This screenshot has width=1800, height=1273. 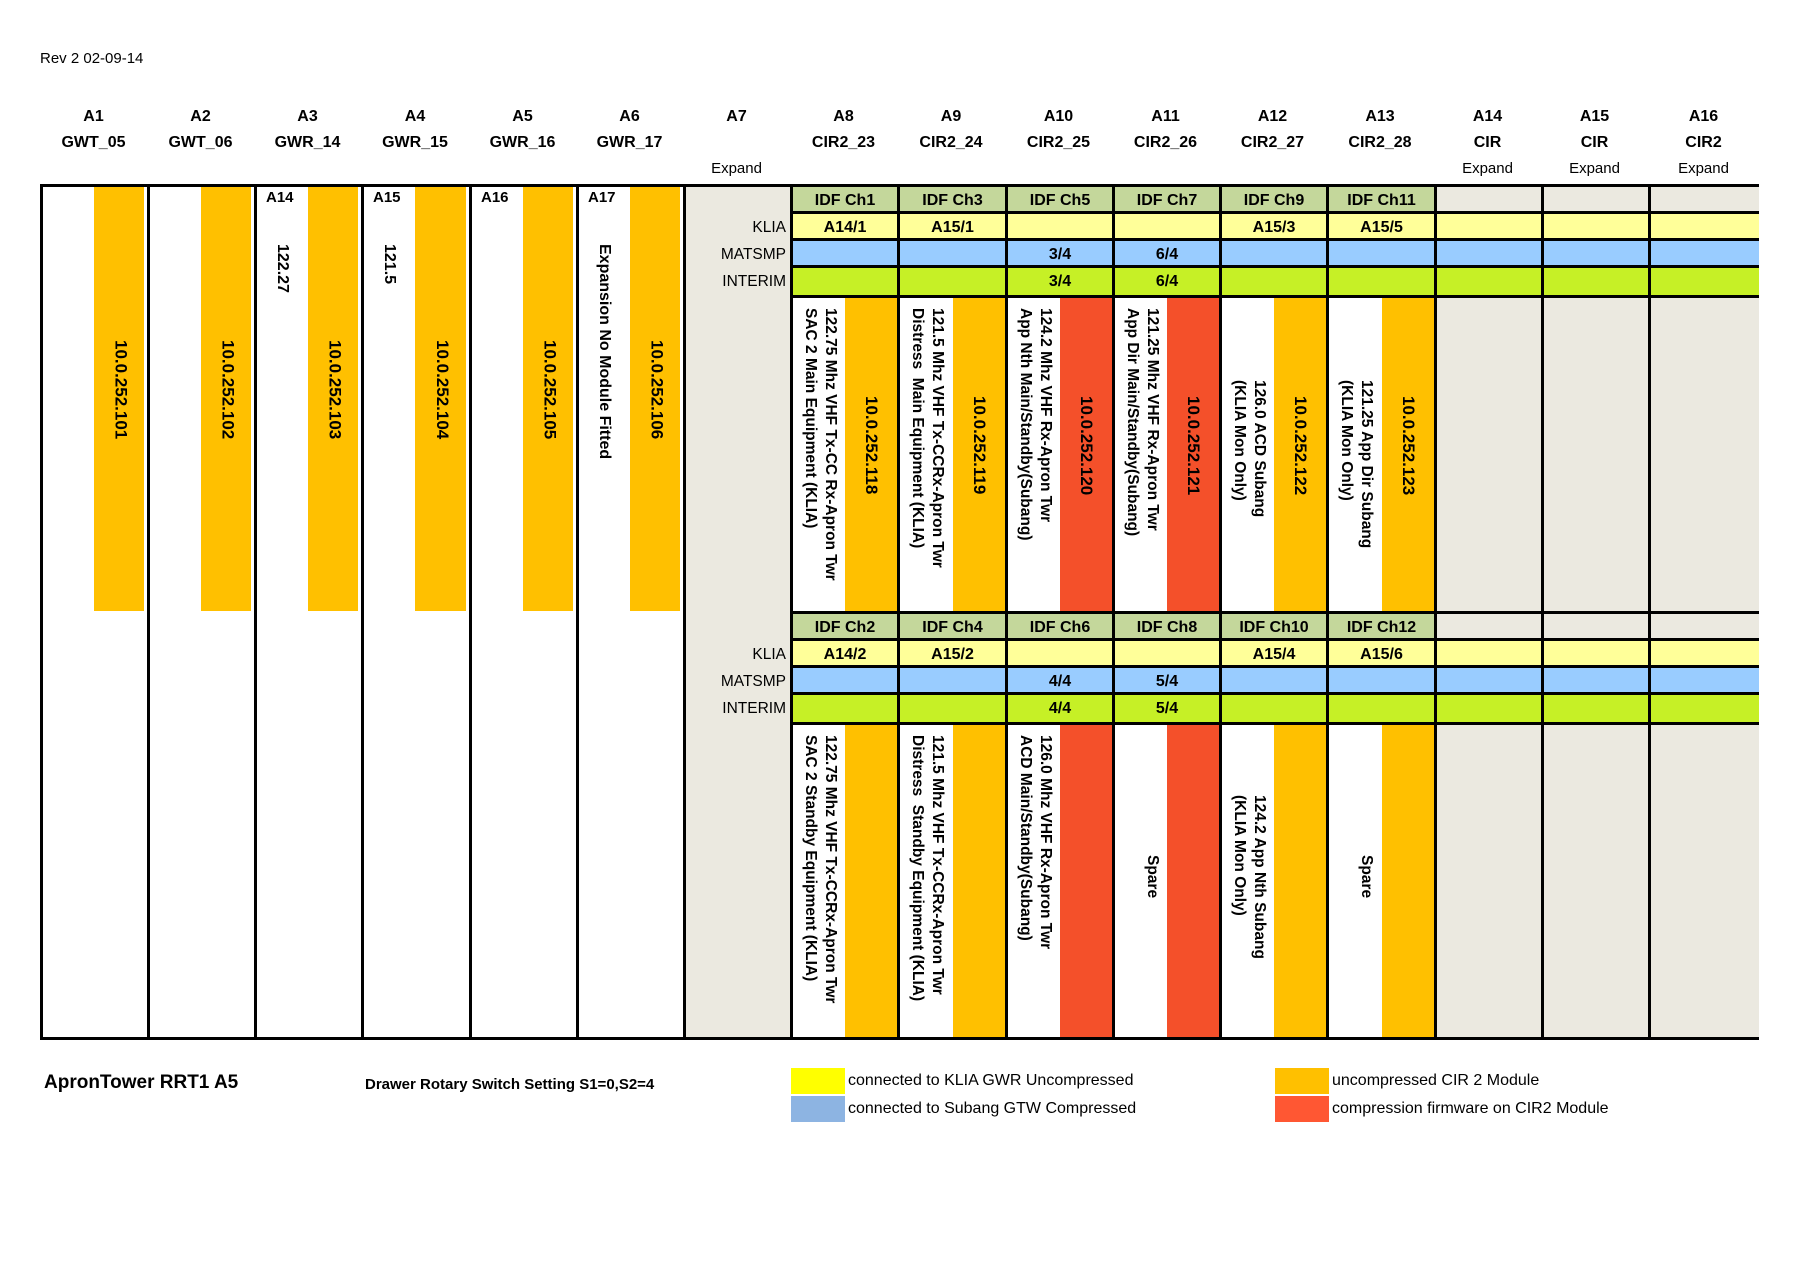 I want to click on interim-band, so click(x=1274, y=281).